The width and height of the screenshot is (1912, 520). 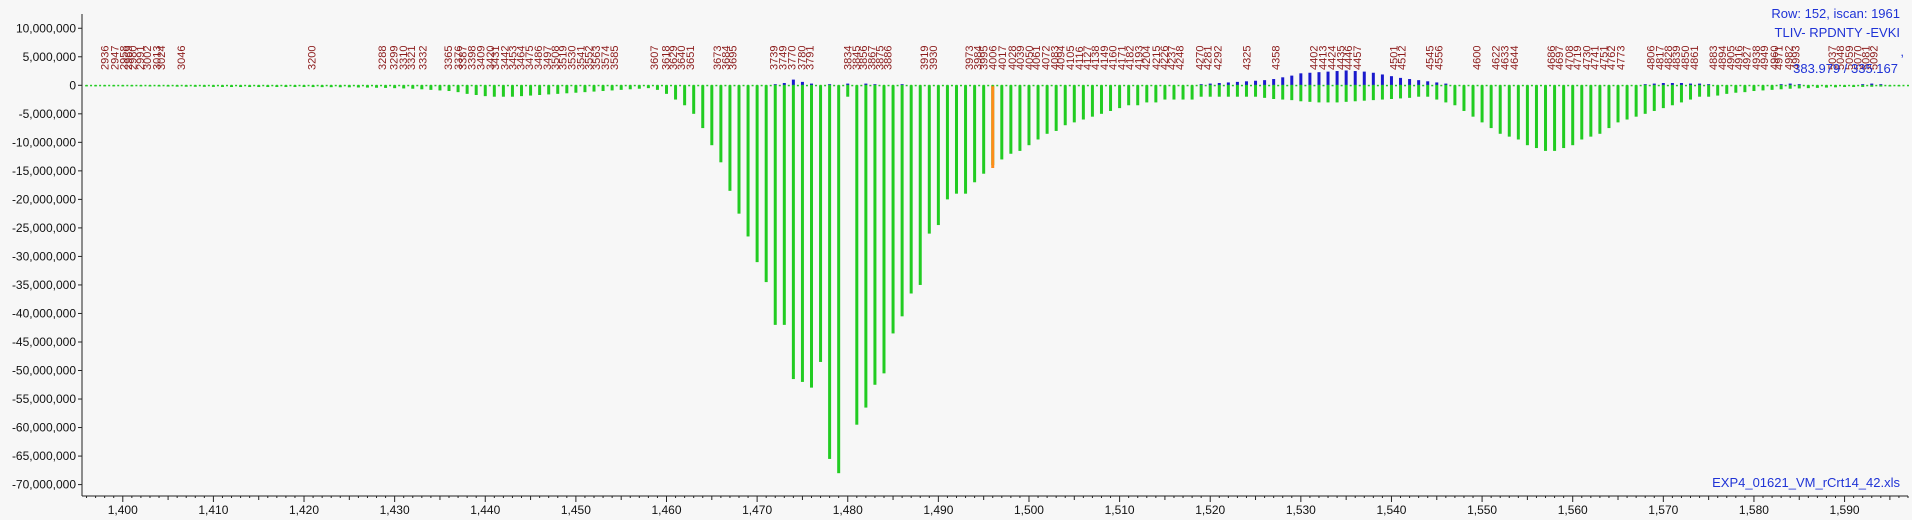 I want to click on peak-label: 4072, so click(x=1046, y=58).